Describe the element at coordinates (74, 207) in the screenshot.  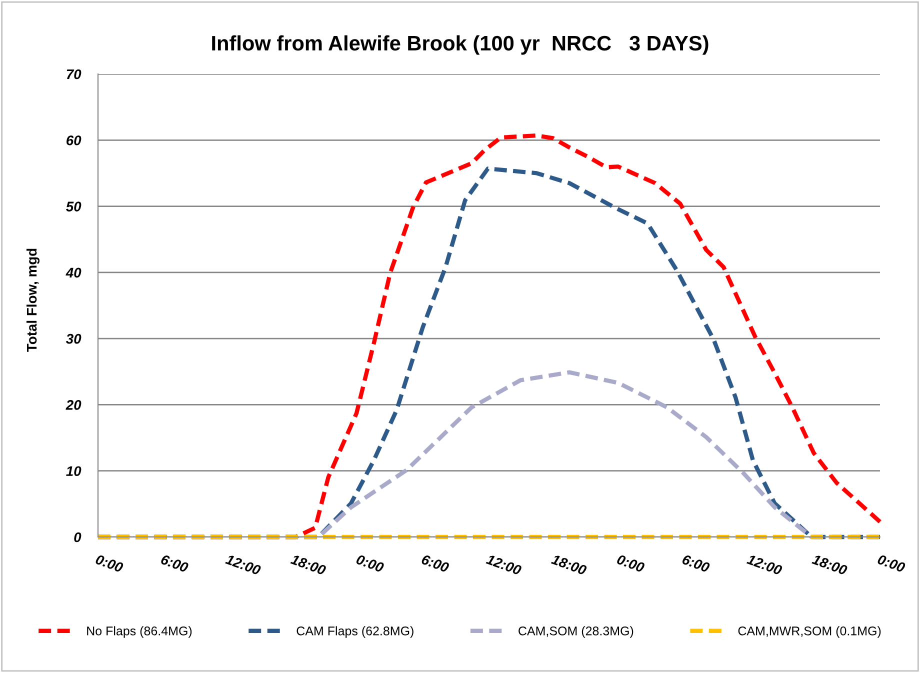
I see `y-tick-label: 50` at that location.